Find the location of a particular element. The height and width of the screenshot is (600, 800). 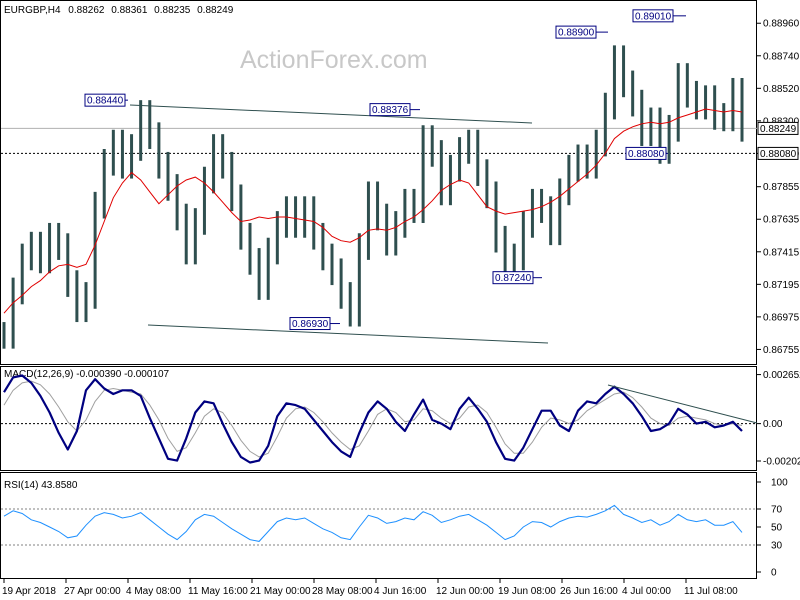

price-y-tick-label: 0.86755 is located at coordinates (781, 350).